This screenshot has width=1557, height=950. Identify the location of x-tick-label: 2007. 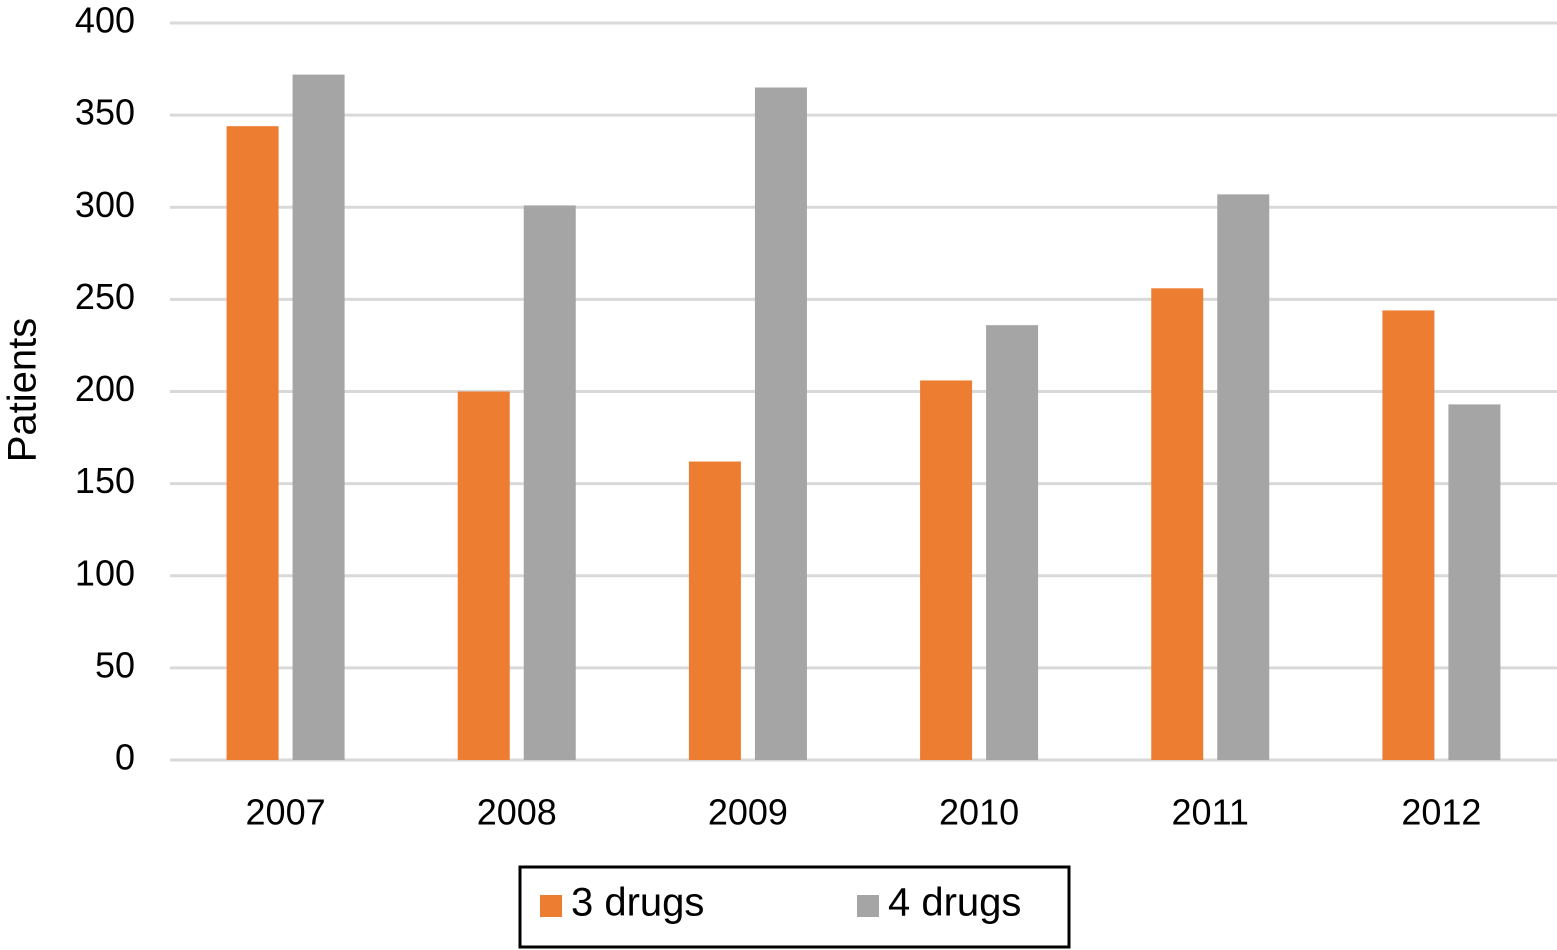
(286, 812).